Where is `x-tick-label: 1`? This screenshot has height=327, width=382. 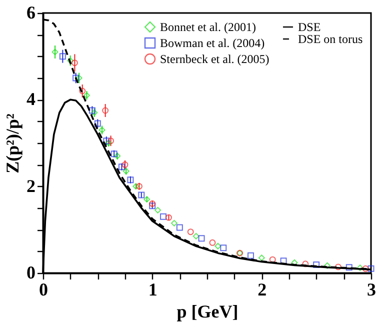 x-tick-label: 1 is located at coordinates (153, 290).